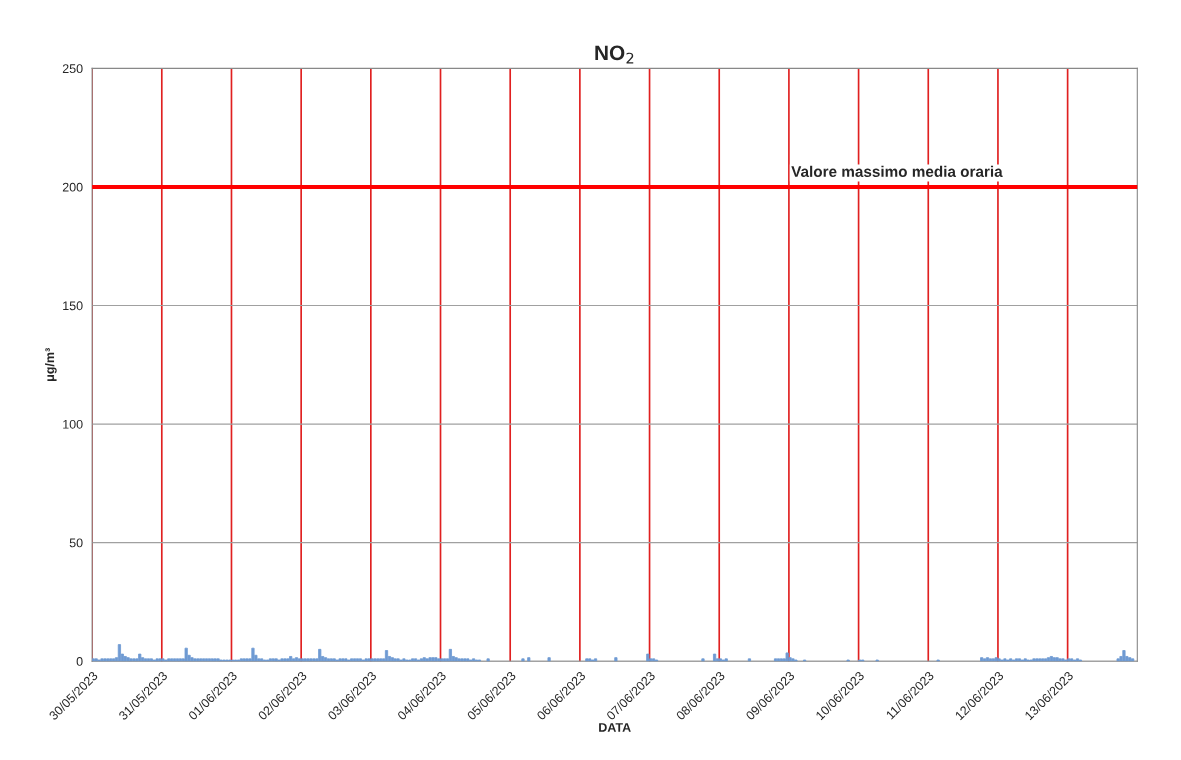  Describe the element at coordinates (76, 543) in the screenshot. I see `y-tick-label: 50` at that location.